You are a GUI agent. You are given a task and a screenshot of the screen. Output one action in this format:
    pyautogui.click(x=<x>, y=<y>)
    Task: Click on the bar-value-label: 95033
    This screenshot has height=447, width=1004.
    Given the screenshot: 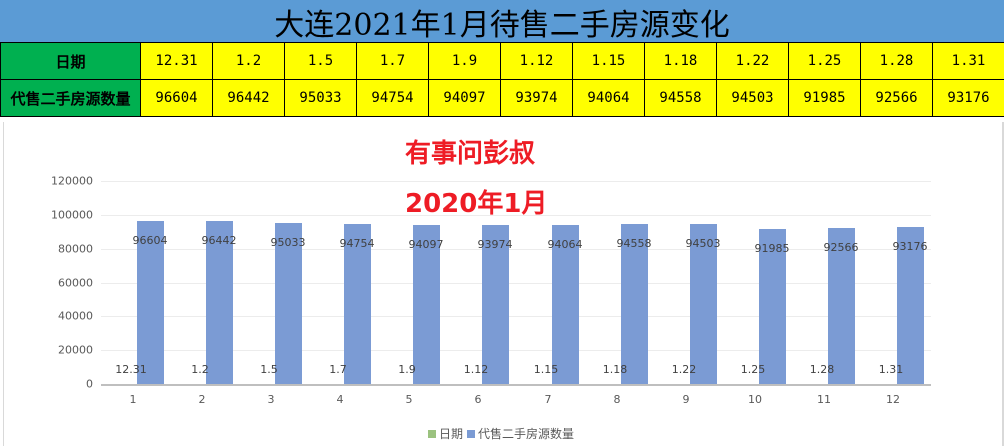 What is the action you would take?
    pyautogui.click(x=288, y=242)
    